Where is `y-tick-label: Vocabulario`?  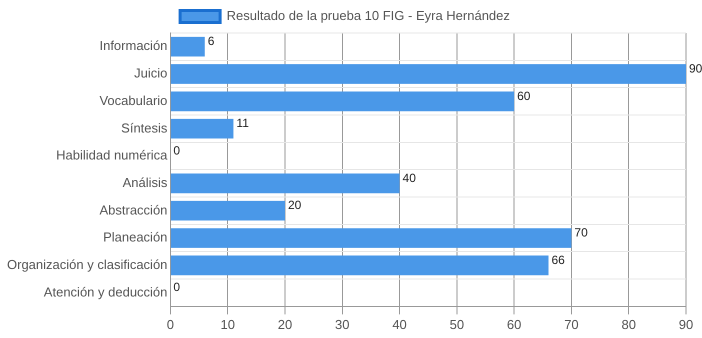 y-tick-label: Vocabulario is located at coordinates (133, 100).